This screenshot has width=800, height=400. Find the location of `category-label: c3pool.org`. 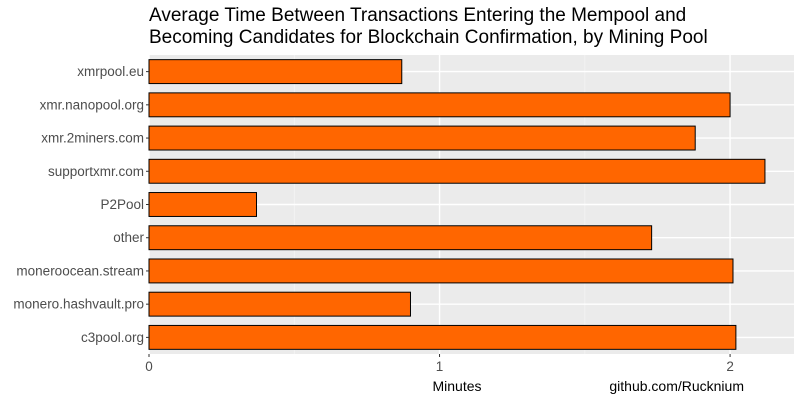

category-label: c3pool.org is located at coordinates (112, 337).